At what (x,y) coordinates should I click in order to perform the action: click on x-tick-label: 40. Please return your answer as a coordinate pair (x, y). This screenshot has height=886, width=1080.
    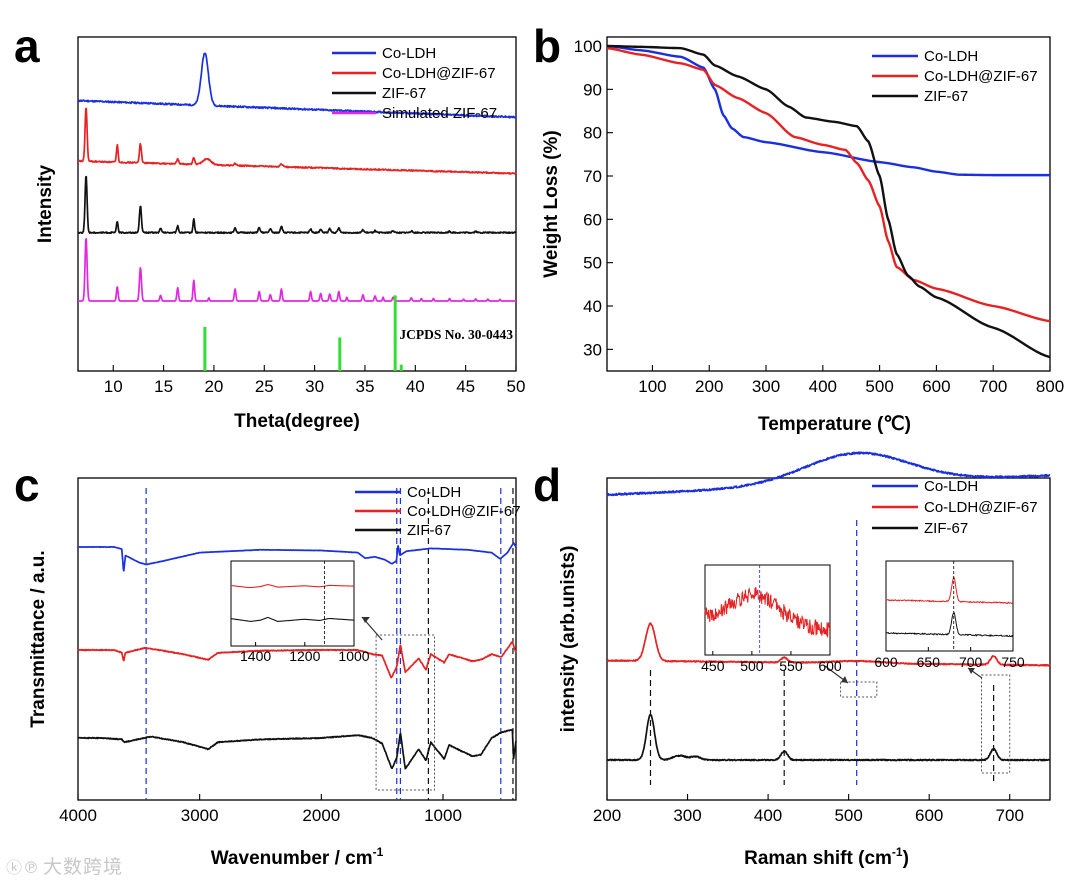
    Looking at the image, I should click on (415, 386).